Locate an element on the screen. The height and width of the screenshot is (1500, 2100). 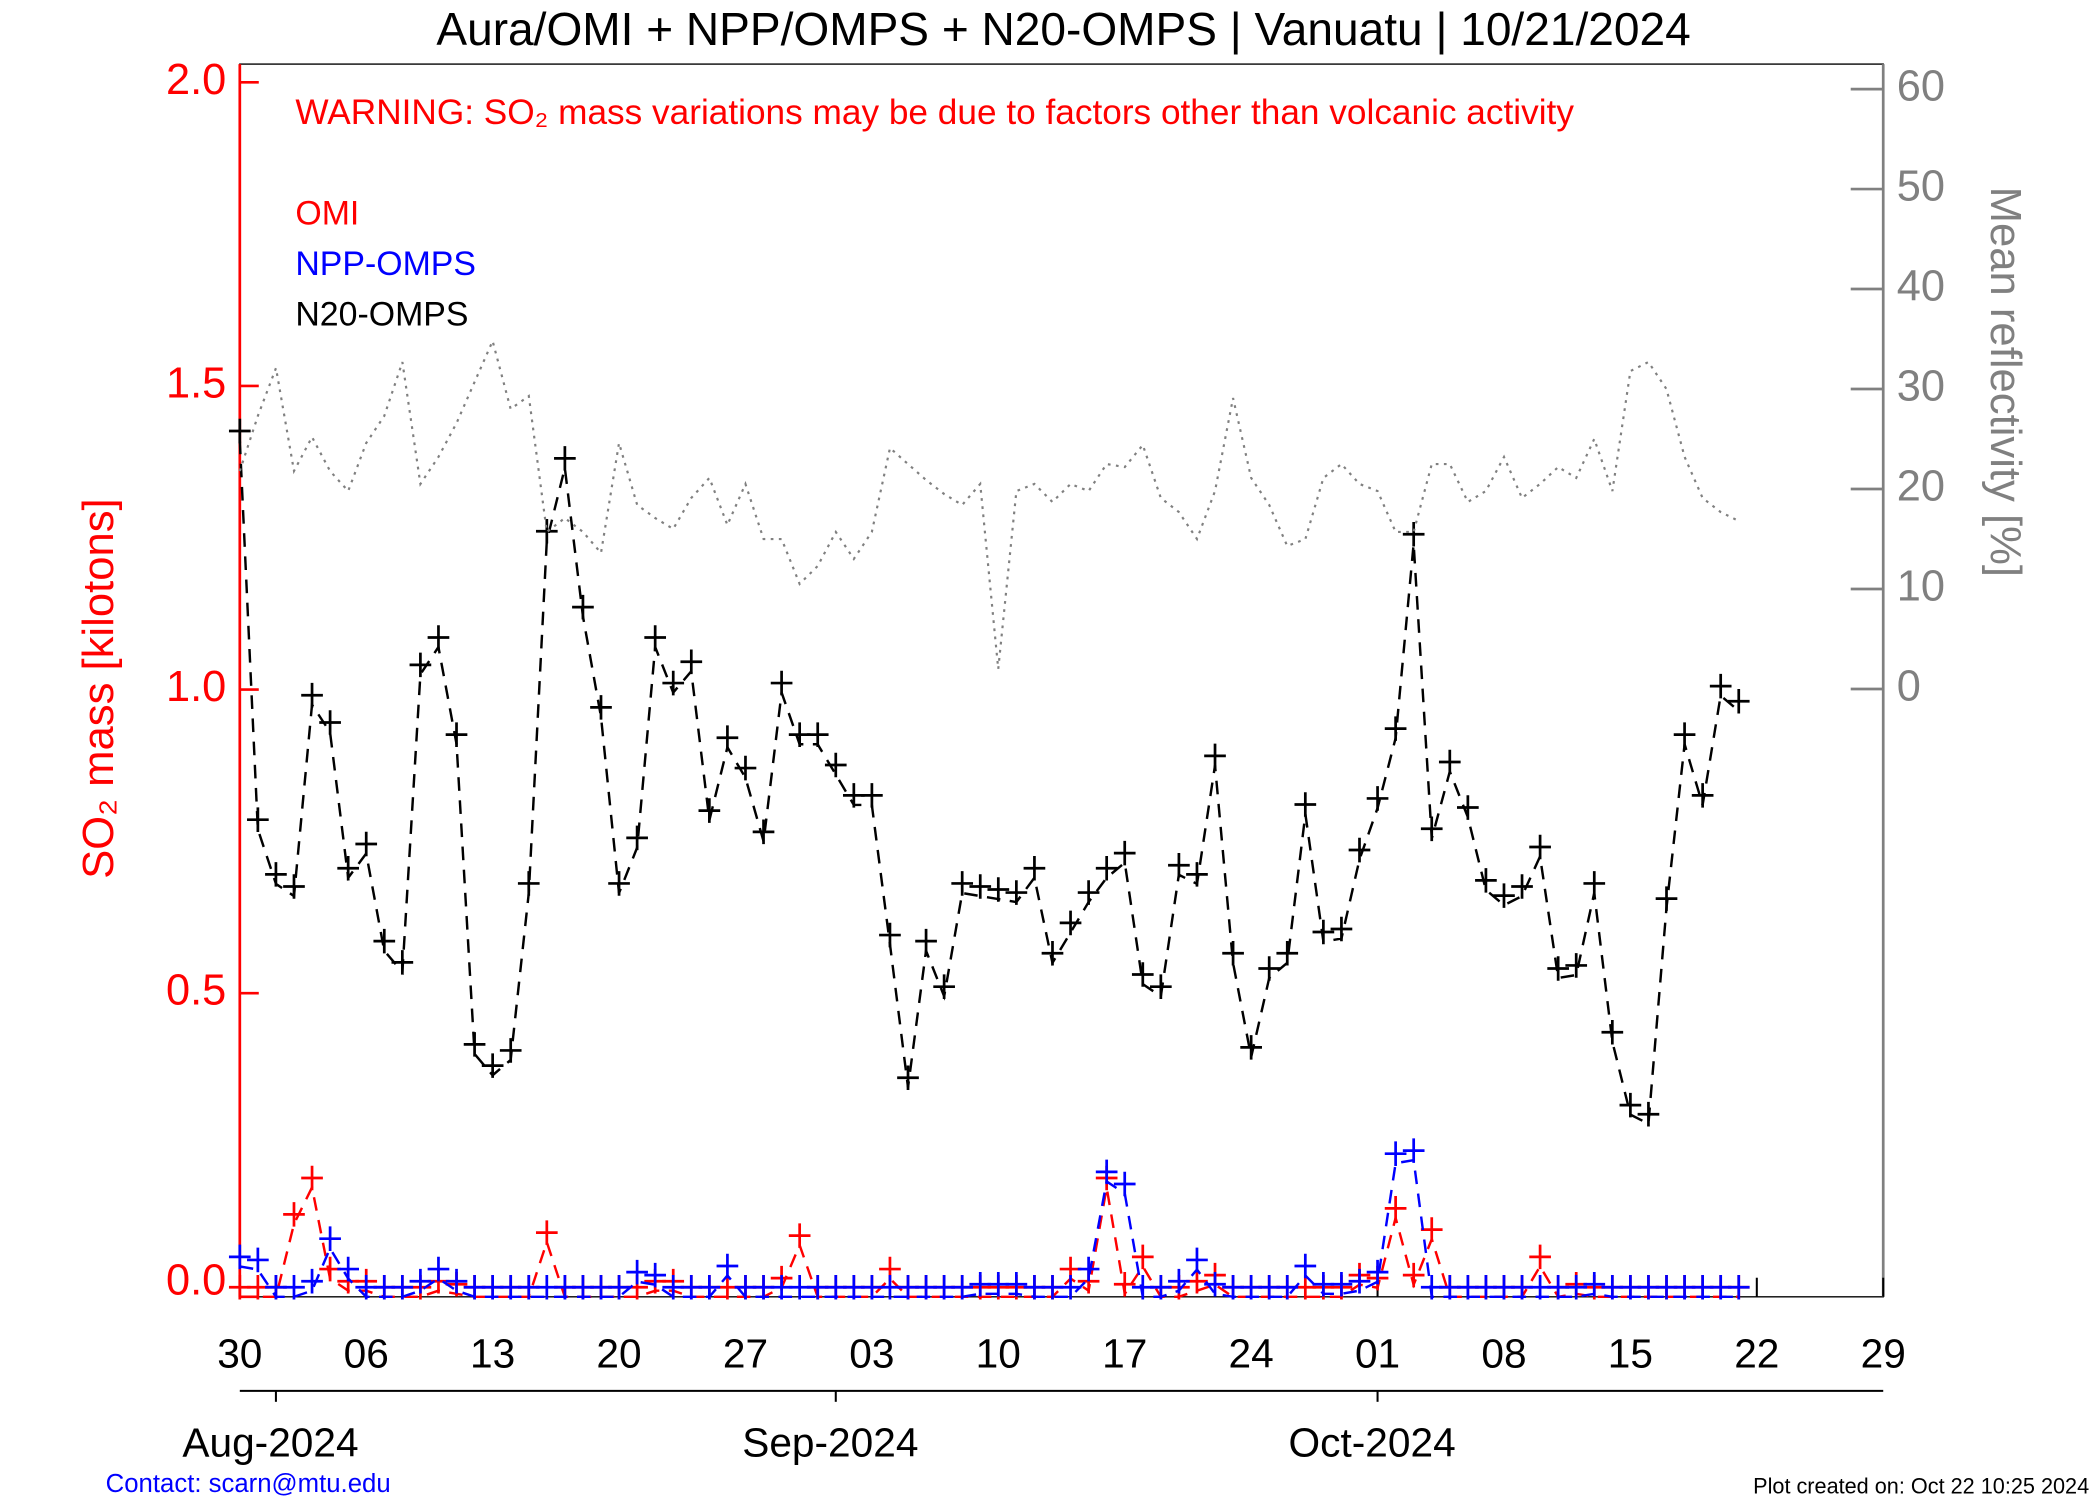
y-tick-label: 0.5 is located at coordinates (196, 991).